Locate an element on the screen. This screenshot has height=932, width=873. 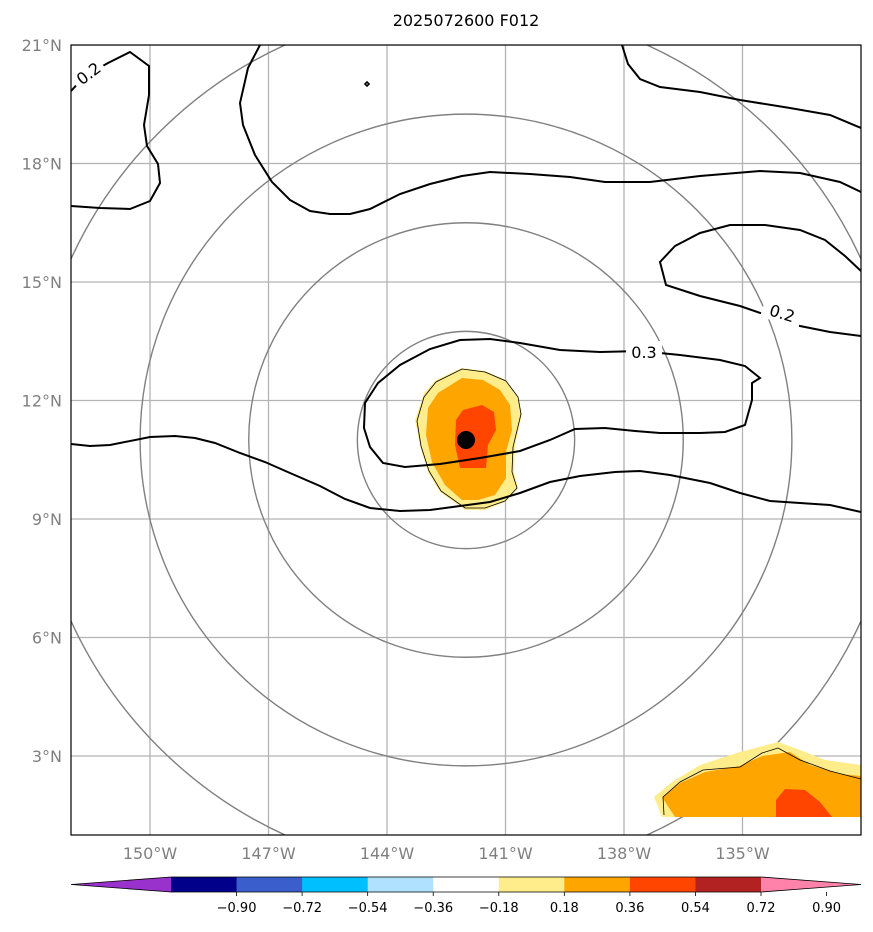
lat-tick-label: 15°N is located at coordinates (42, 282).